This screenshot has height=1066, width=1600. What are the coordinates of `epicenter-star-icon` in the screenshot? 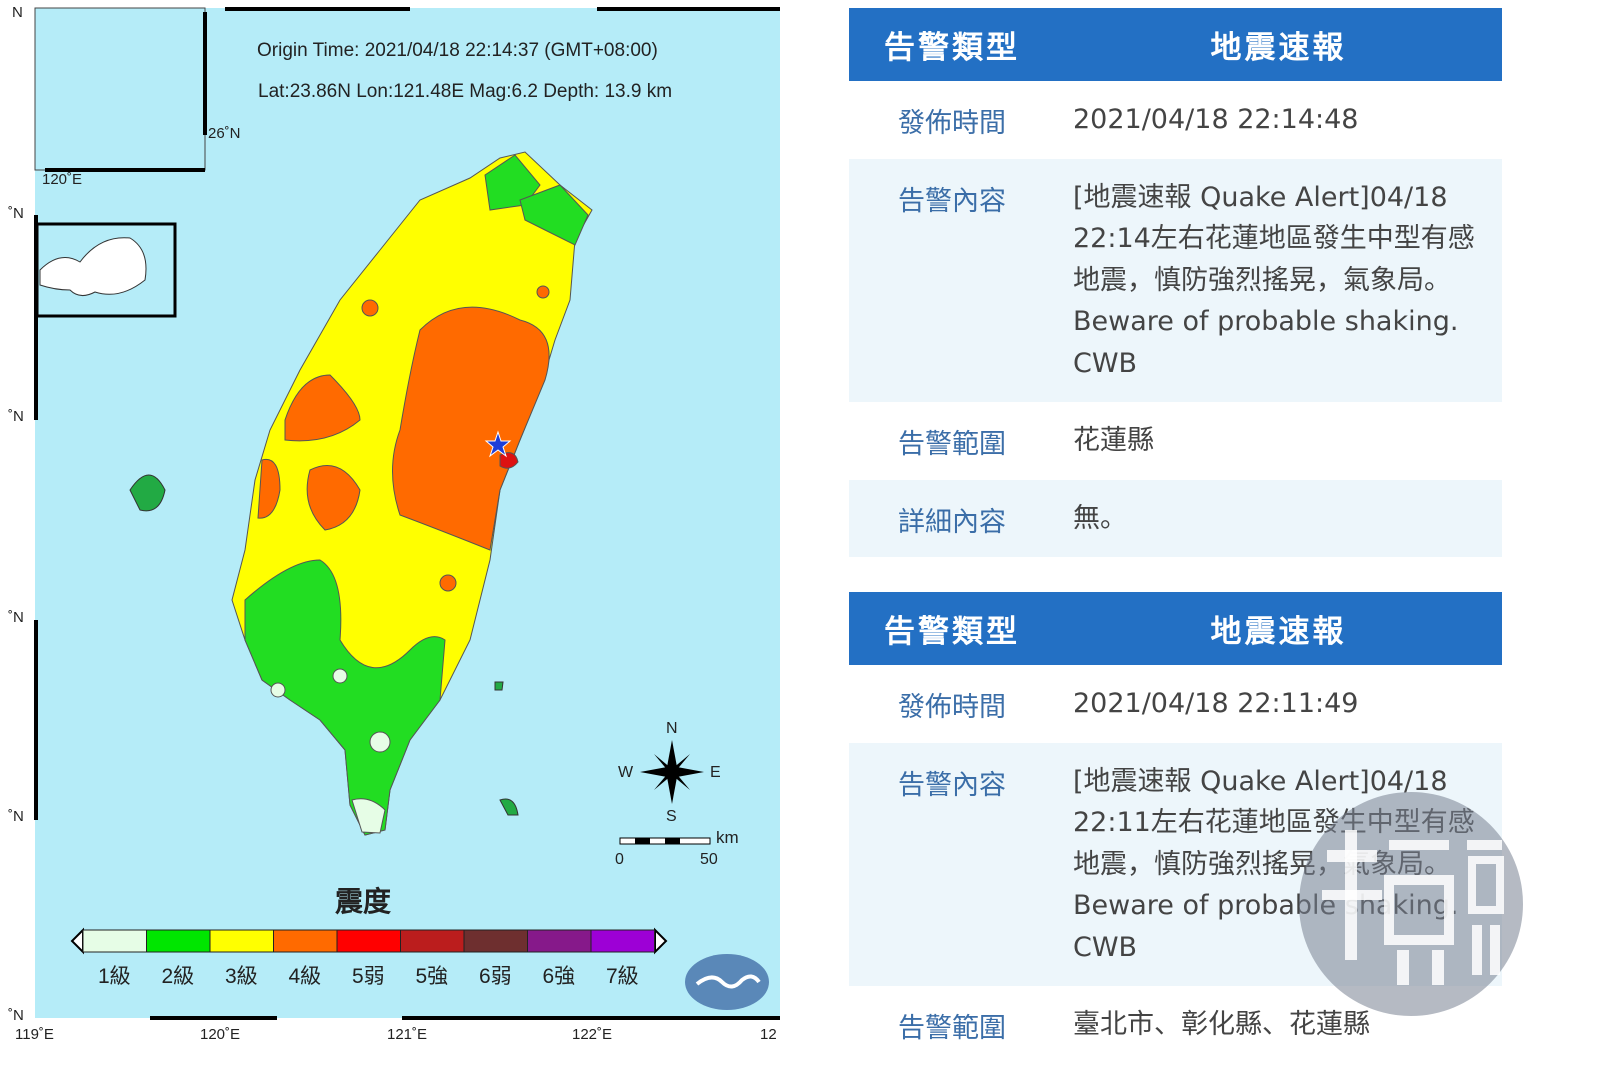 It's located at (498, 444).